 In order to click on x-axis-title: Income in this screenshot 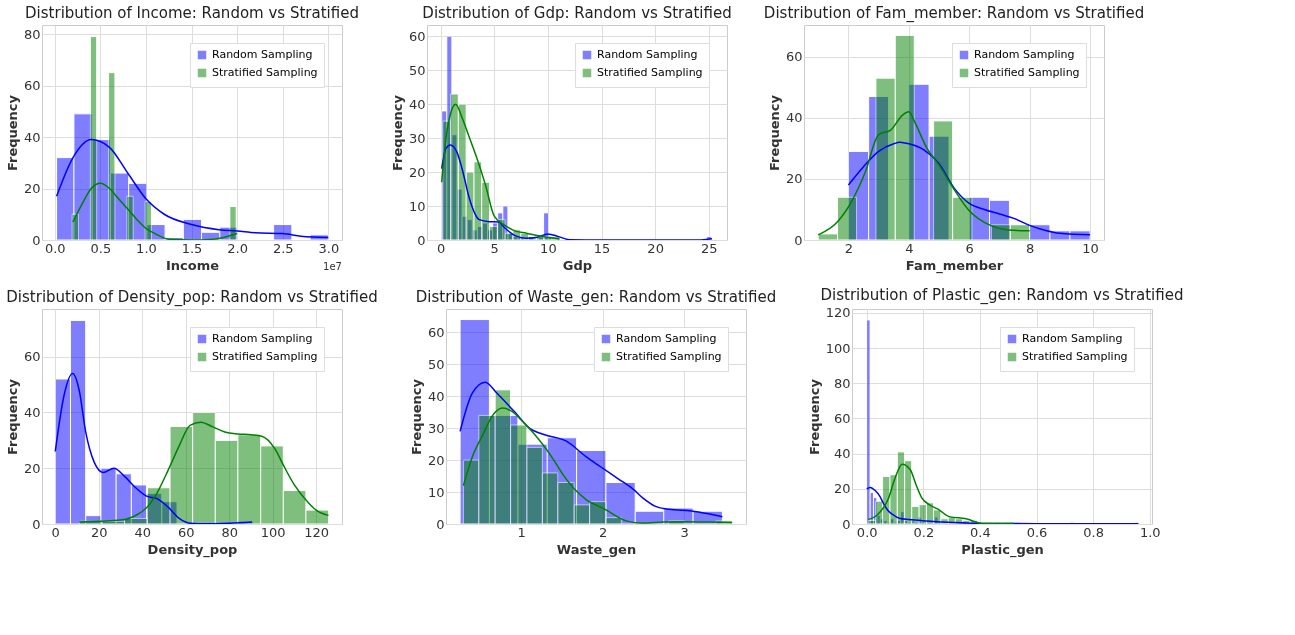, I will do `click(192, 265)`.